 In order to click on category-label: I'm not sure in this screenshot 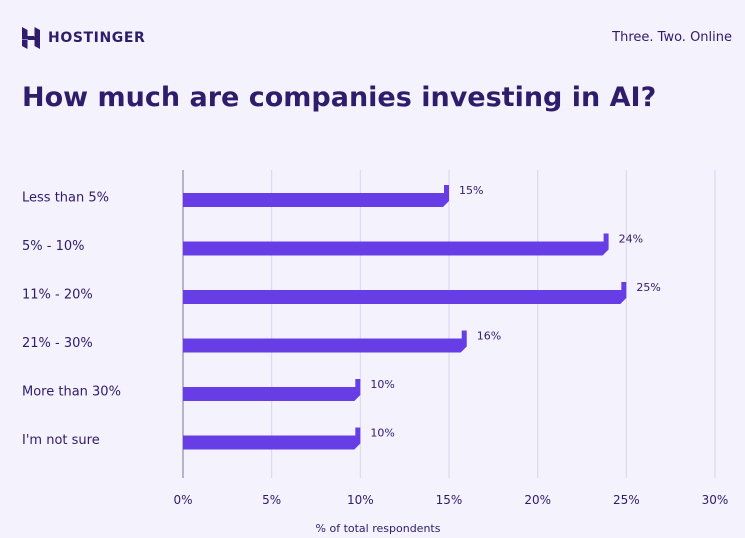, I will do `click(61, 440)`.